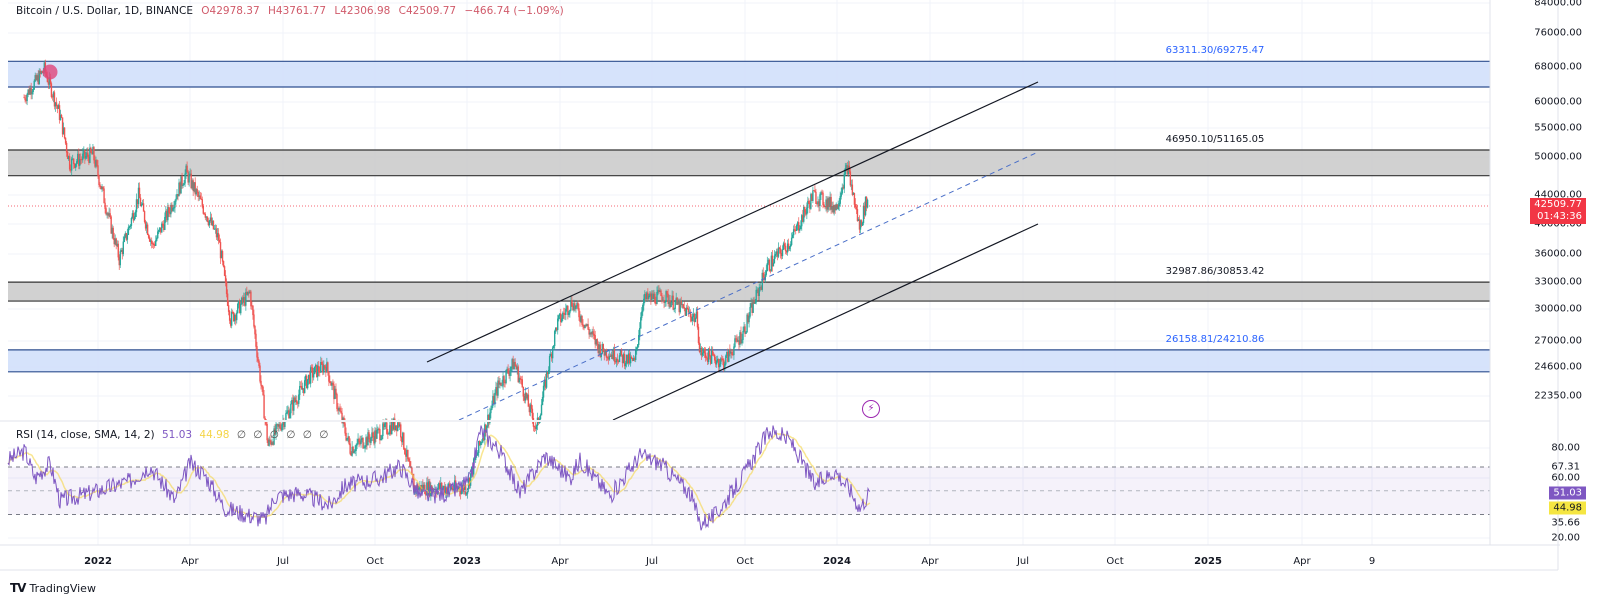 Image resolution: width=1600 pixels, height=615 pixels. I want to click on rsi-axis-label: 67.31, so click(1565, 467).